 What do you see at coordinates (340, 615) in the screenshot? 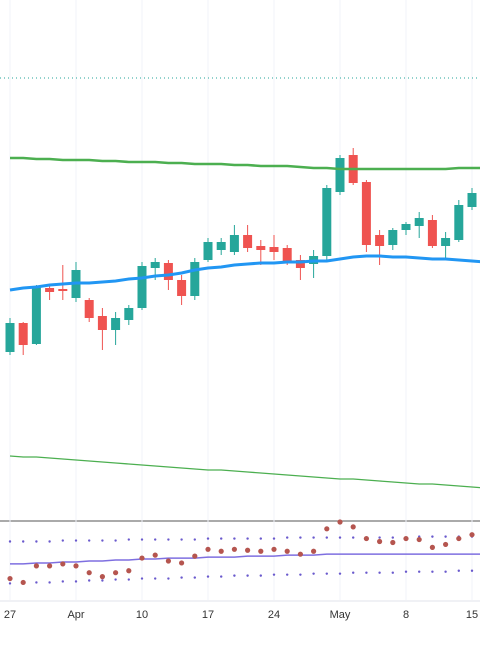
I see `x-tick-label: May` at bounding box center [340, 615].